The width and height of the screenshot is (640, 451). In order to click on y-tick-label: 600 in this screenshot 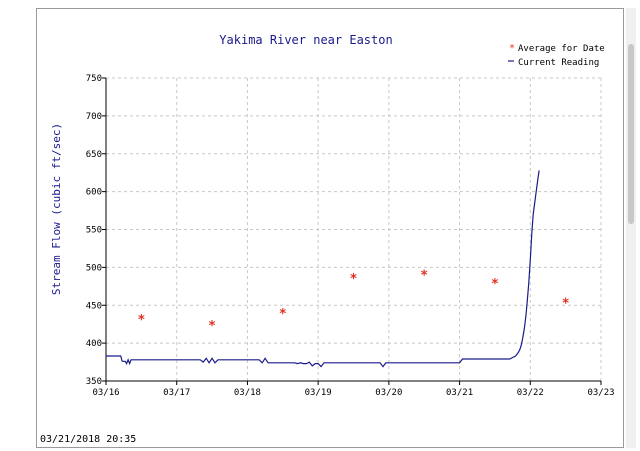, I will do `click(94, 193)`.